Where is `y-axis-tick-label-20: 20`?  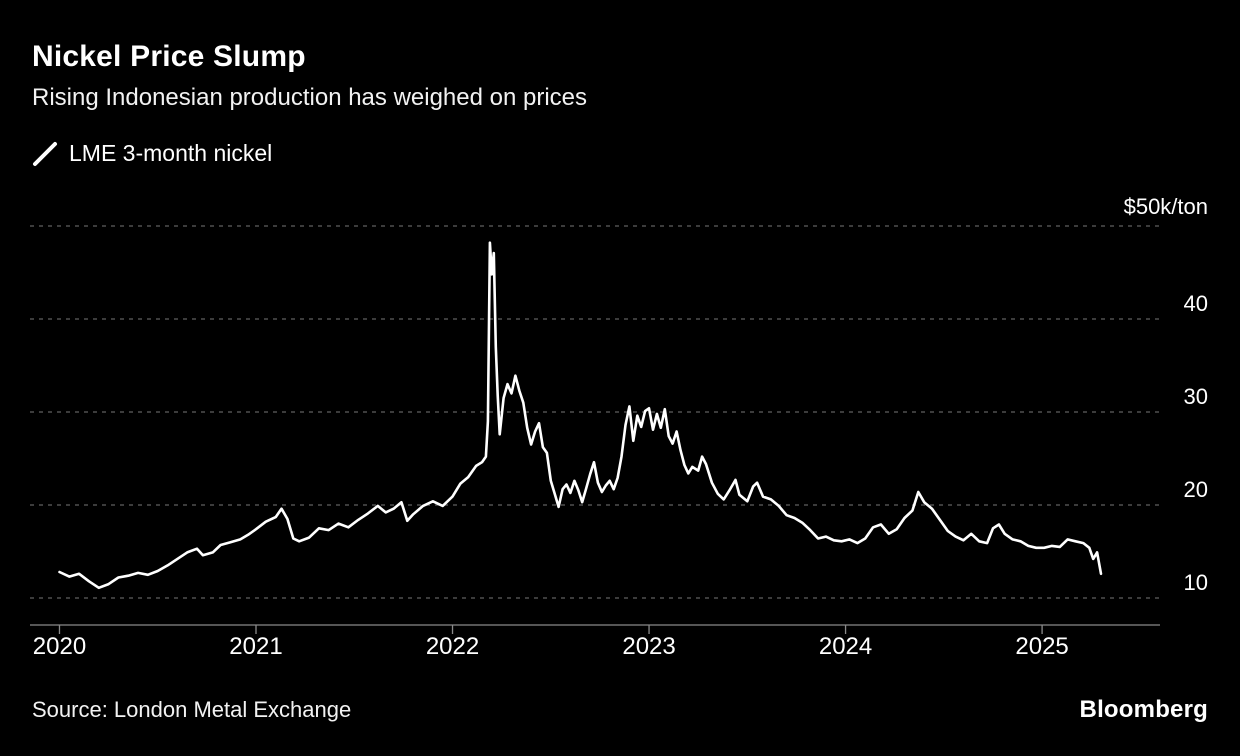
y-axis-tick-label-20: 20 is located at coordinates (1196, 489).